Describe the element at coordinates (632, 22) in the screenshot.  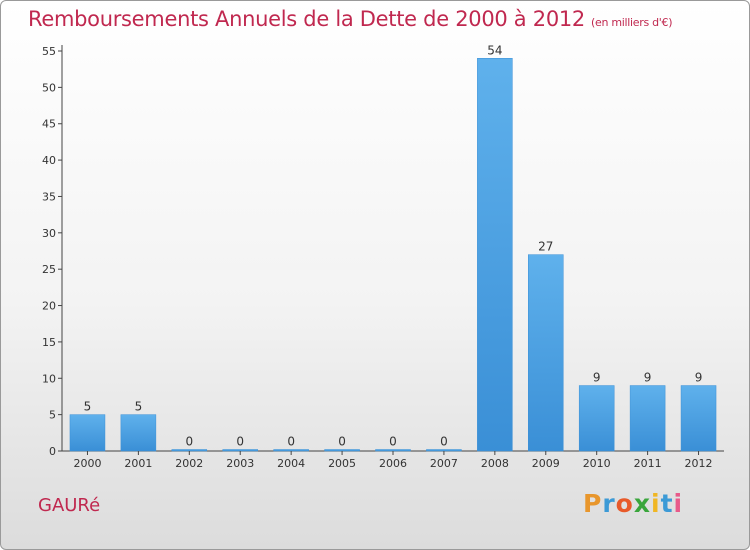
I see `chart-subtitle: (en milliers d'€)` at that location.